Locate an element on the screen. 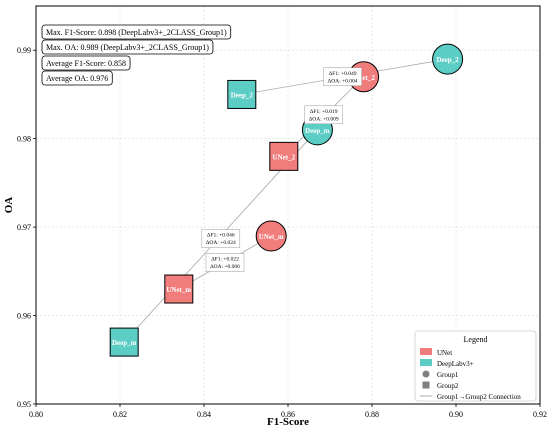 The height and width of the screenshot is (431, 550). legend-swatch-unet is located at coordinates (426, 351).